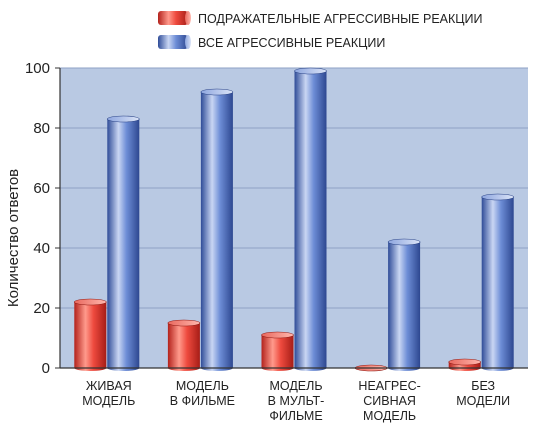  What do you see at coordinates (41, 248) in the screenshot?
I see `y-tick-label: 40` at bounding box center [41, 248].